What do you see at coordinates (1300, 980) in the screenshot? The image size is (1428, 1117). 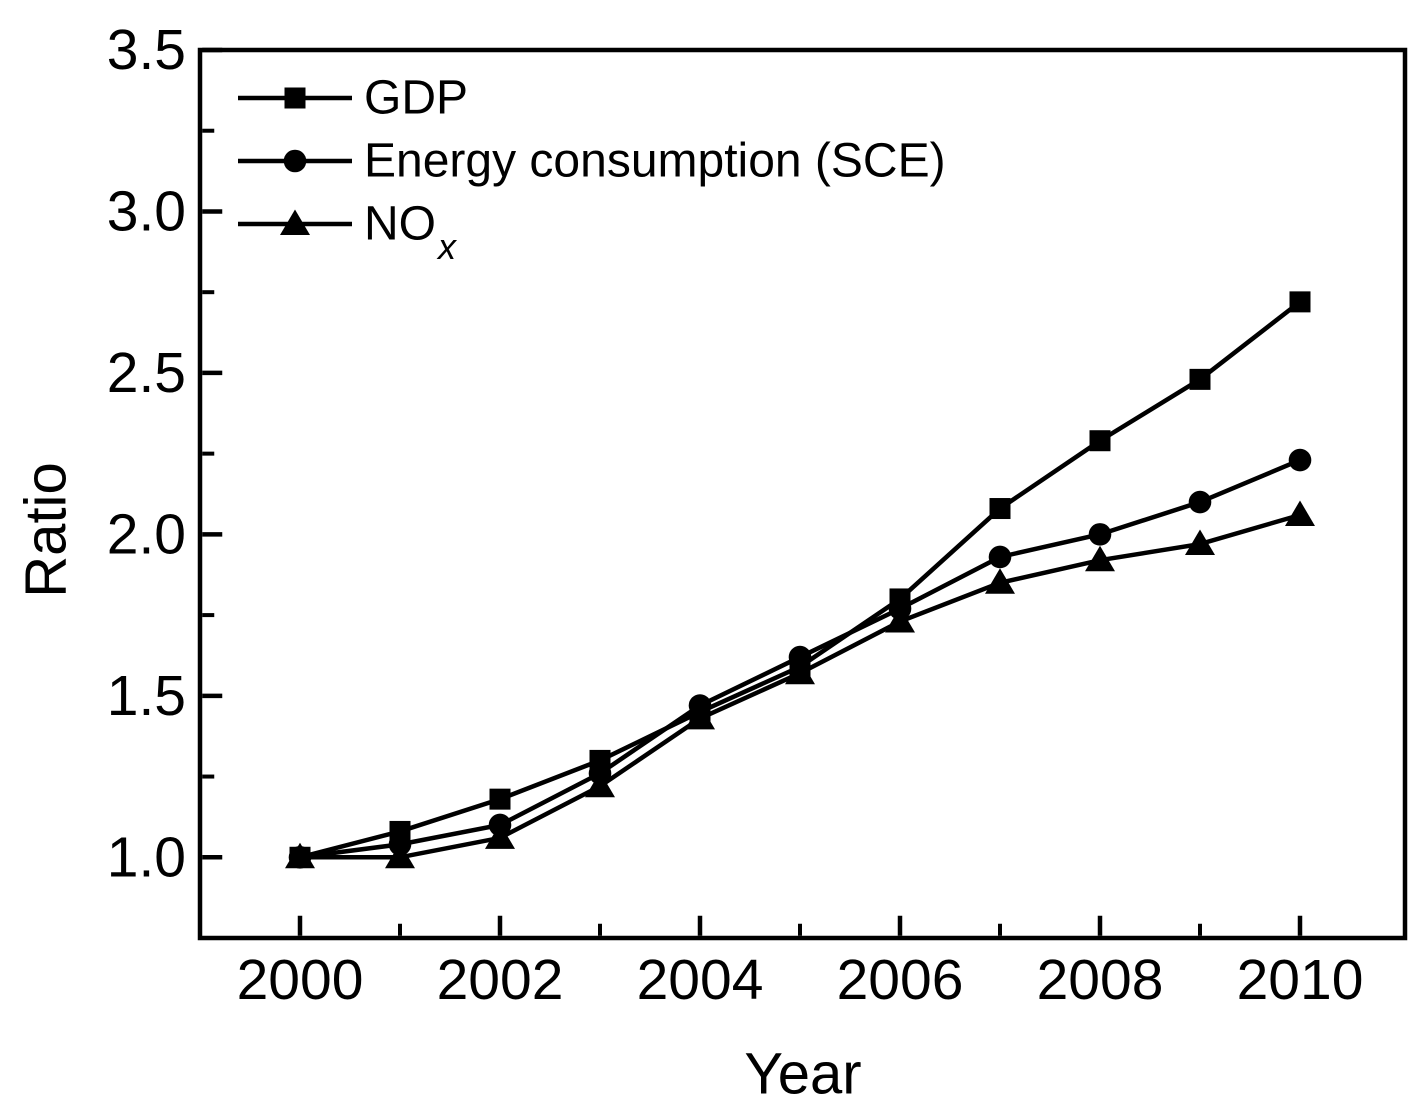 I see `x-axis-tick-label: 2010` at bounding box center [1300, 980].